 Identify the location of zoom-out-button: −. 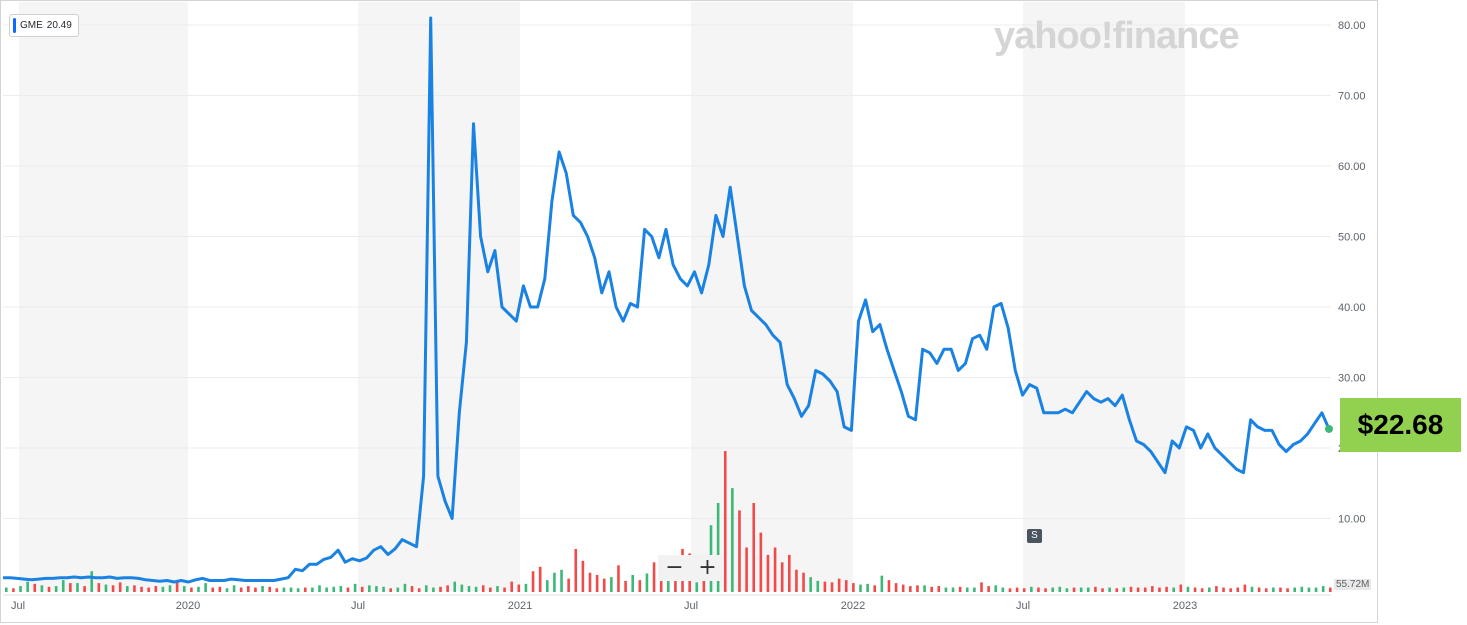
(674, 567).